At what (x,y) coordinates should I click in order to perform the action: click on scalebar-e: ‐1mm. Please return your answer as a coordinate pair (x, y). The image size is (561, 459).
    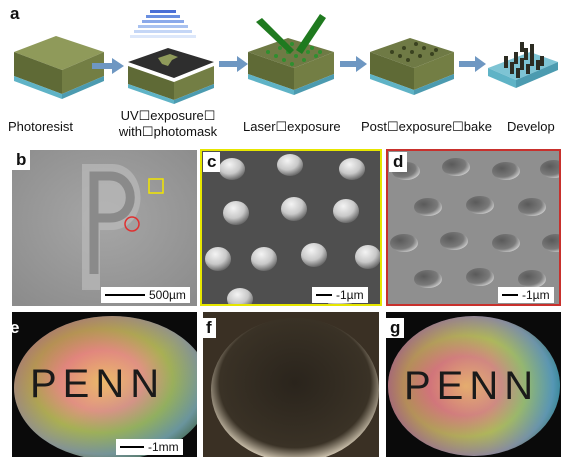
    Looking at the image, I should click on (149, 447).